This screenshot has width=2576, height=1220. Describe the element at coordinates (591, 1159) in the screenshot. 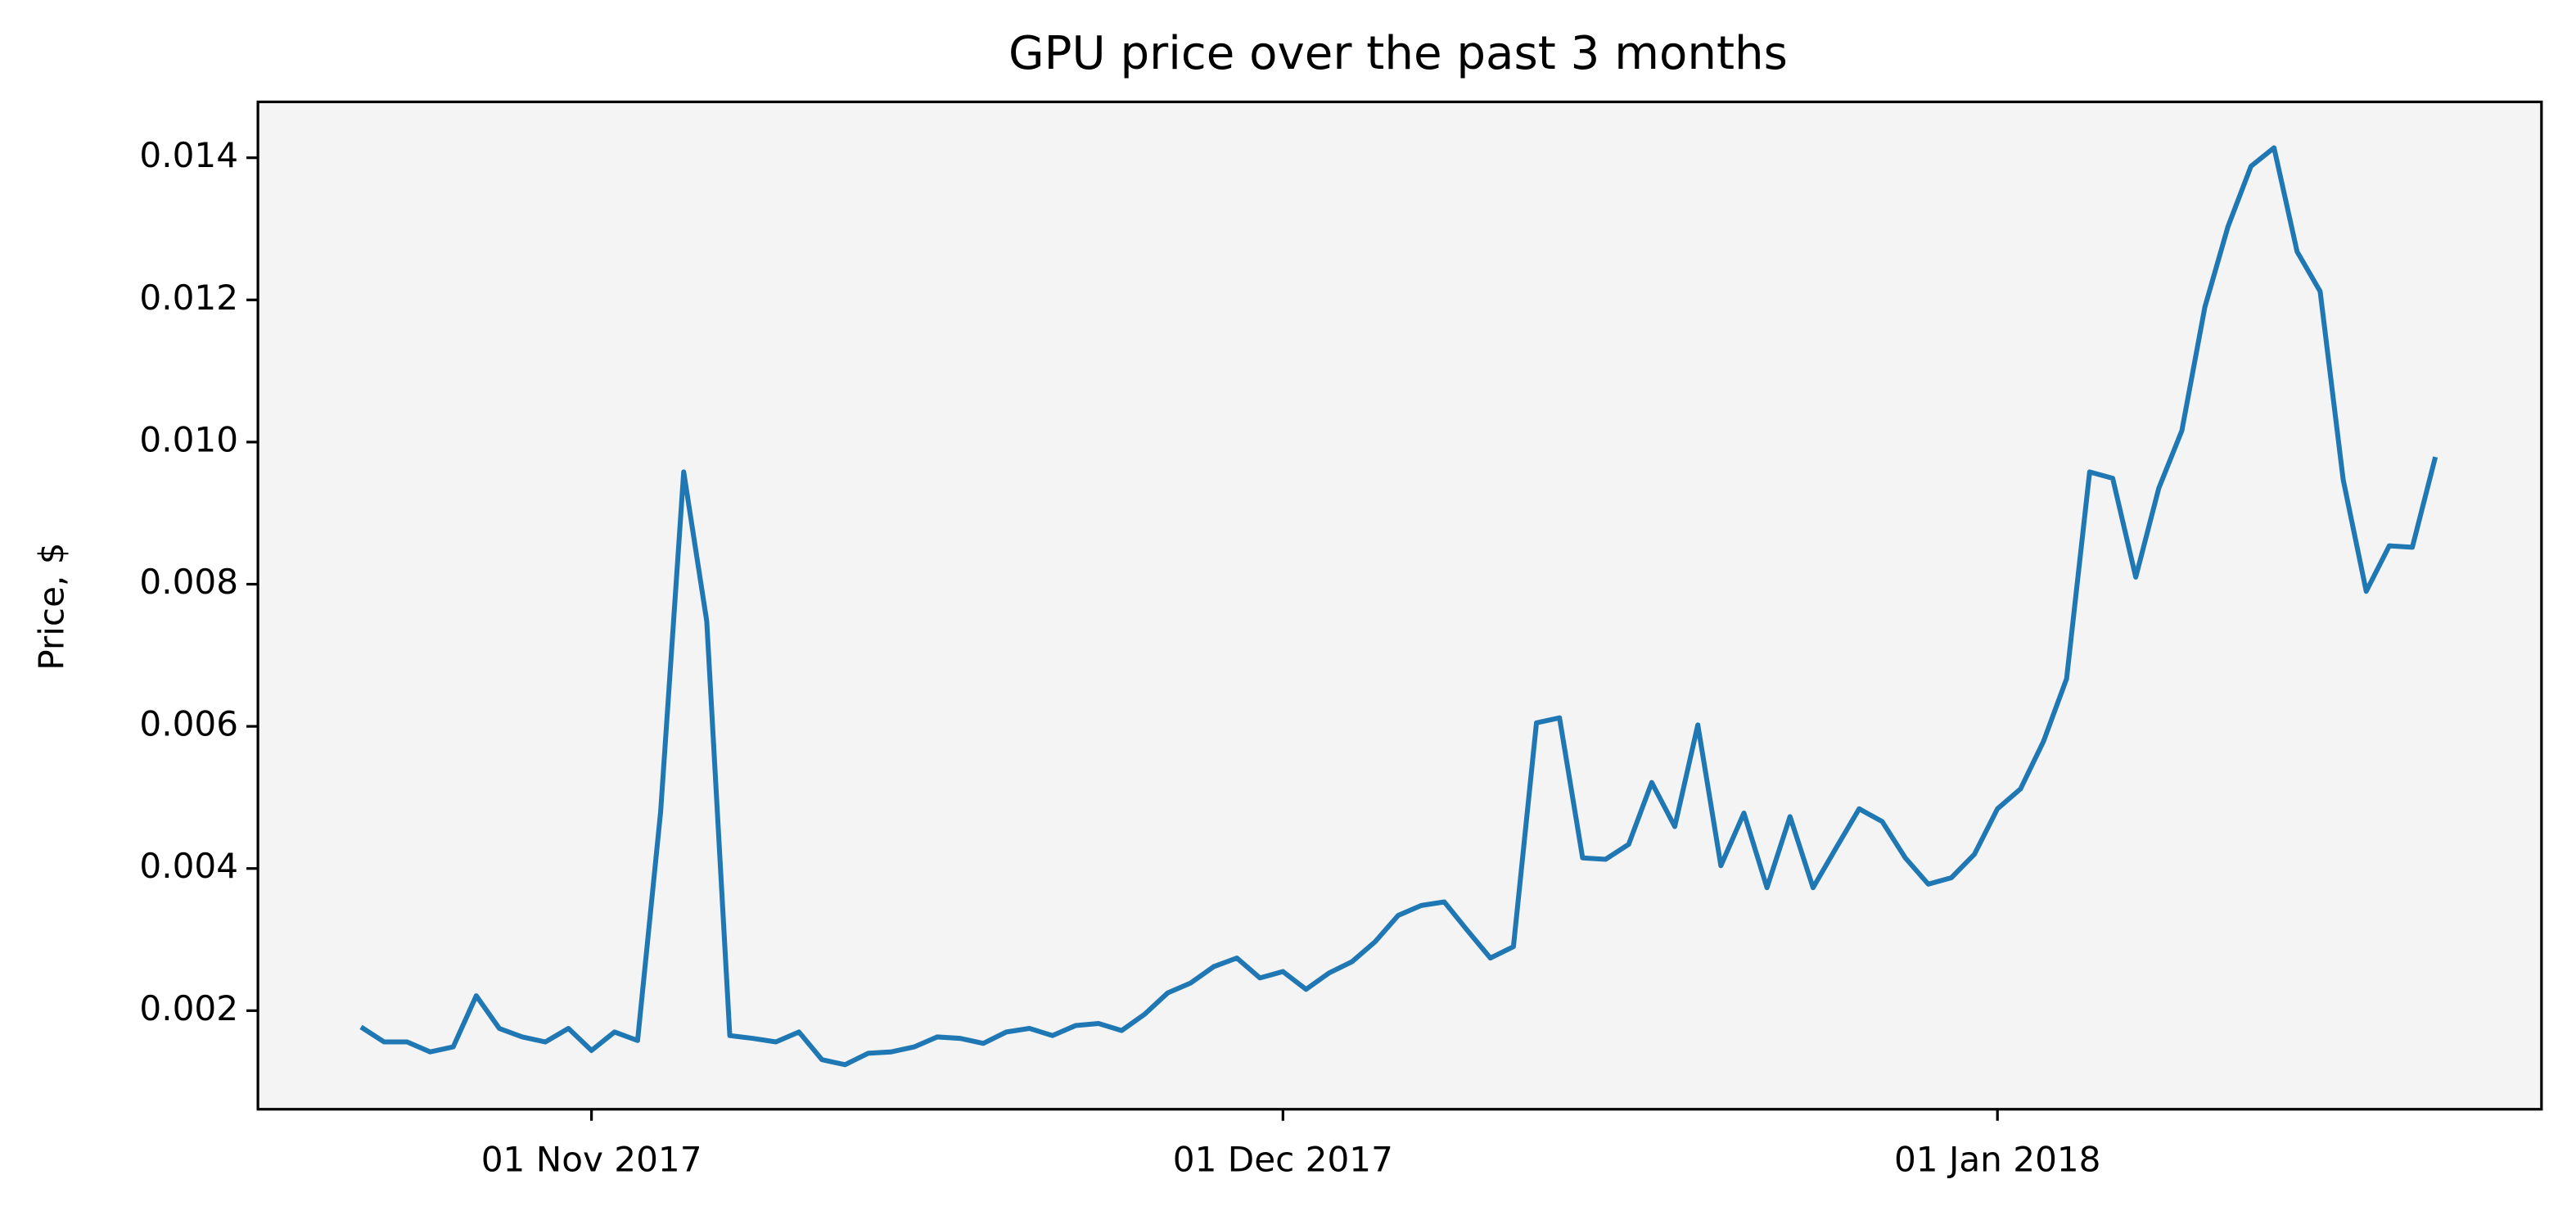

I see `x-tick-label: 01 Nov 2017` at that location.